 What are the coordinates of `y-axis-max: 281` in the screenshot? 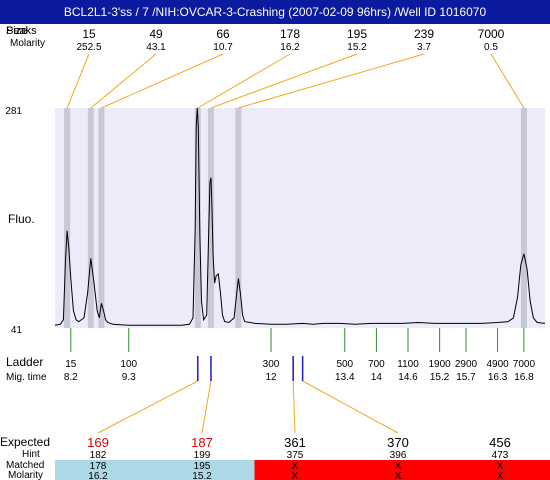 It's located at (13, 111).